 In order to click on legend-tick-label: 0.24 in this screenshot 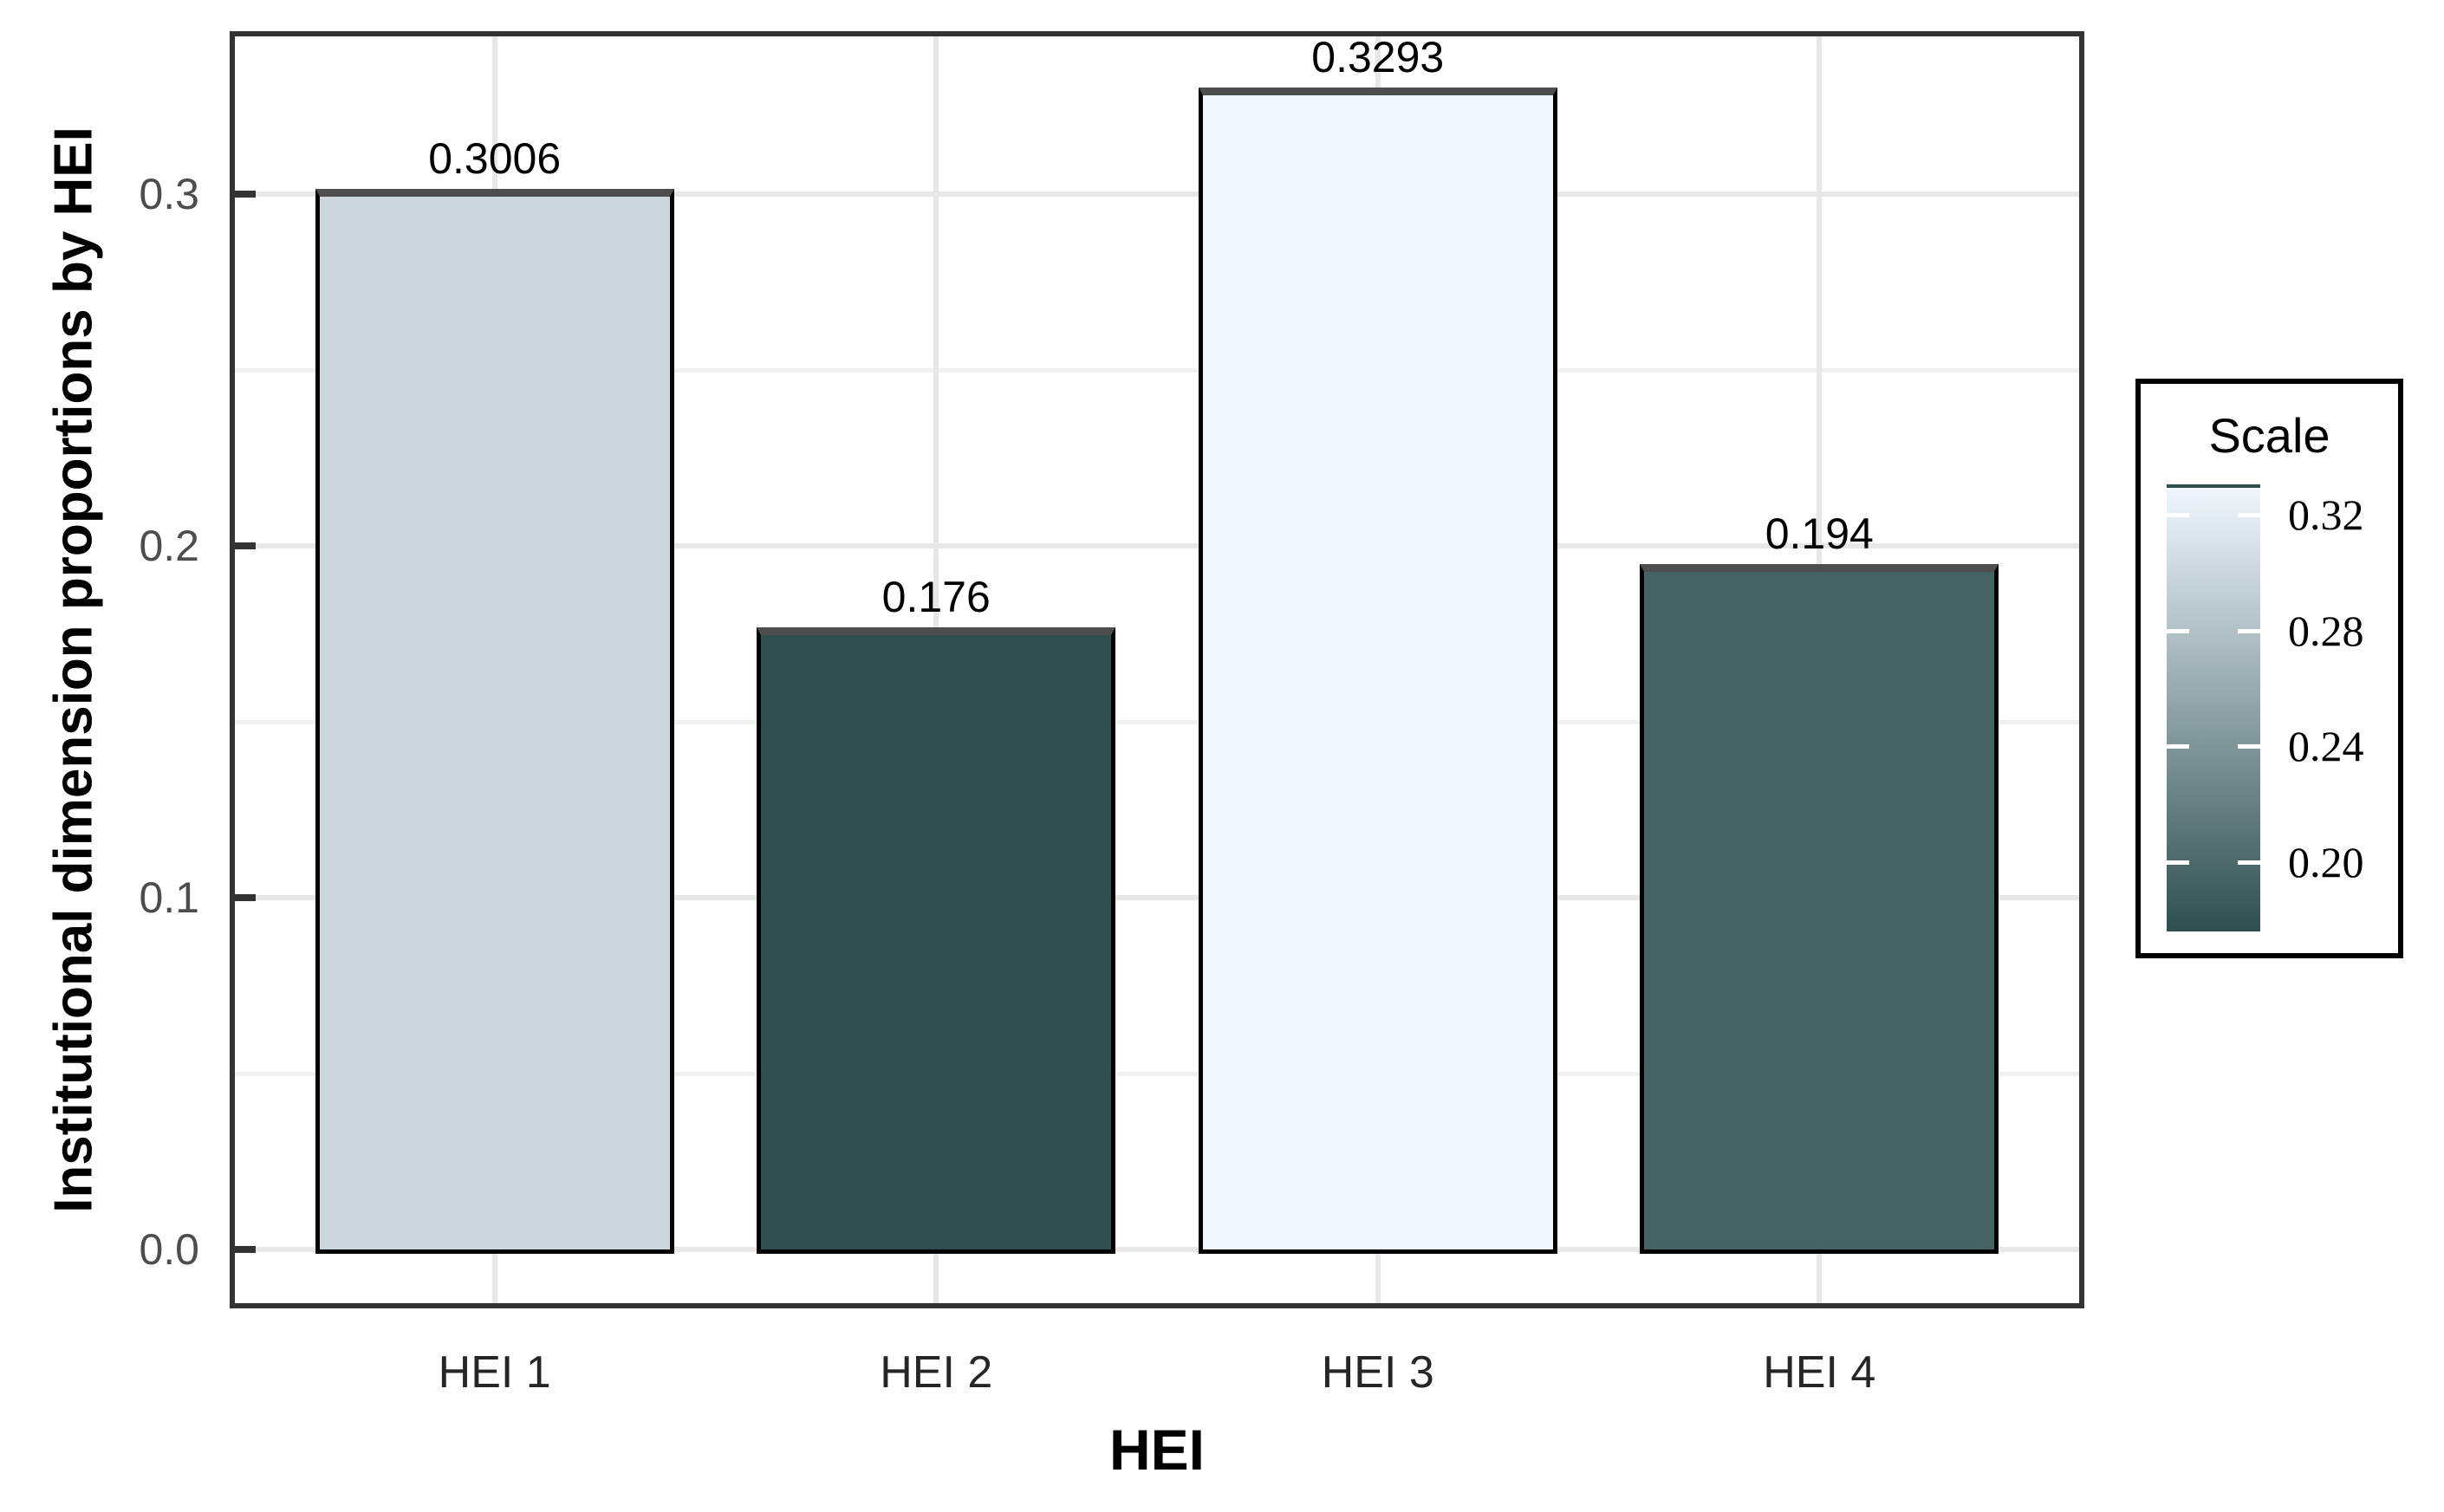, I will do `click(2326, 746)`.